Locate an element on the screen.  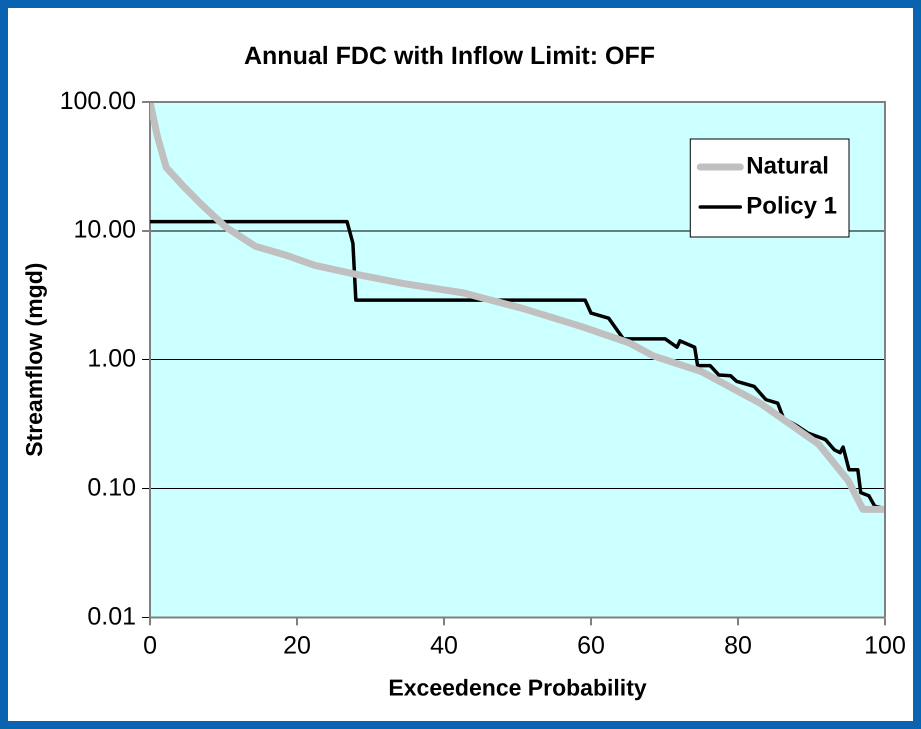
x-tick-label: 100 is located at coordinates (885, 645).